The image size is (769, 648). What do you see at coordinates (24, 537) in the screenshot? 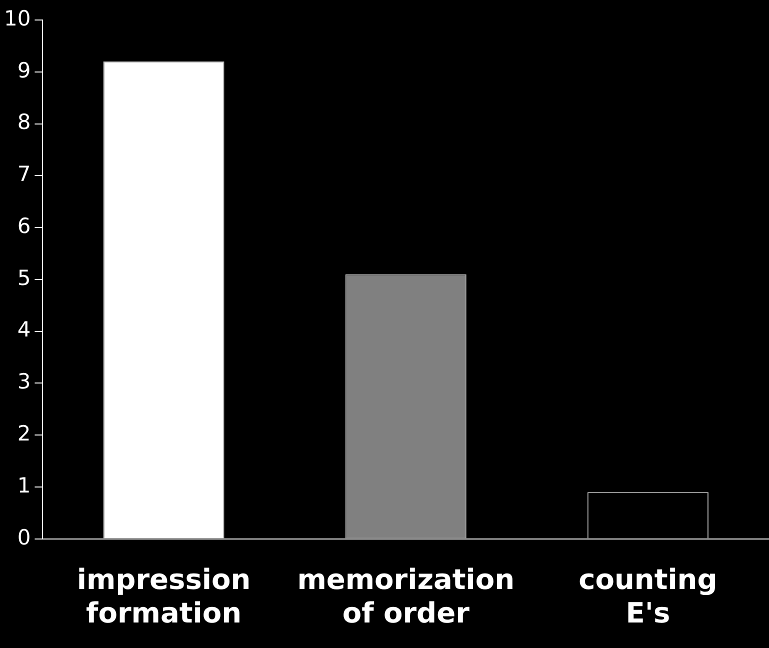
I see `y-tick-label: 0` at bounding box center [24, 537].